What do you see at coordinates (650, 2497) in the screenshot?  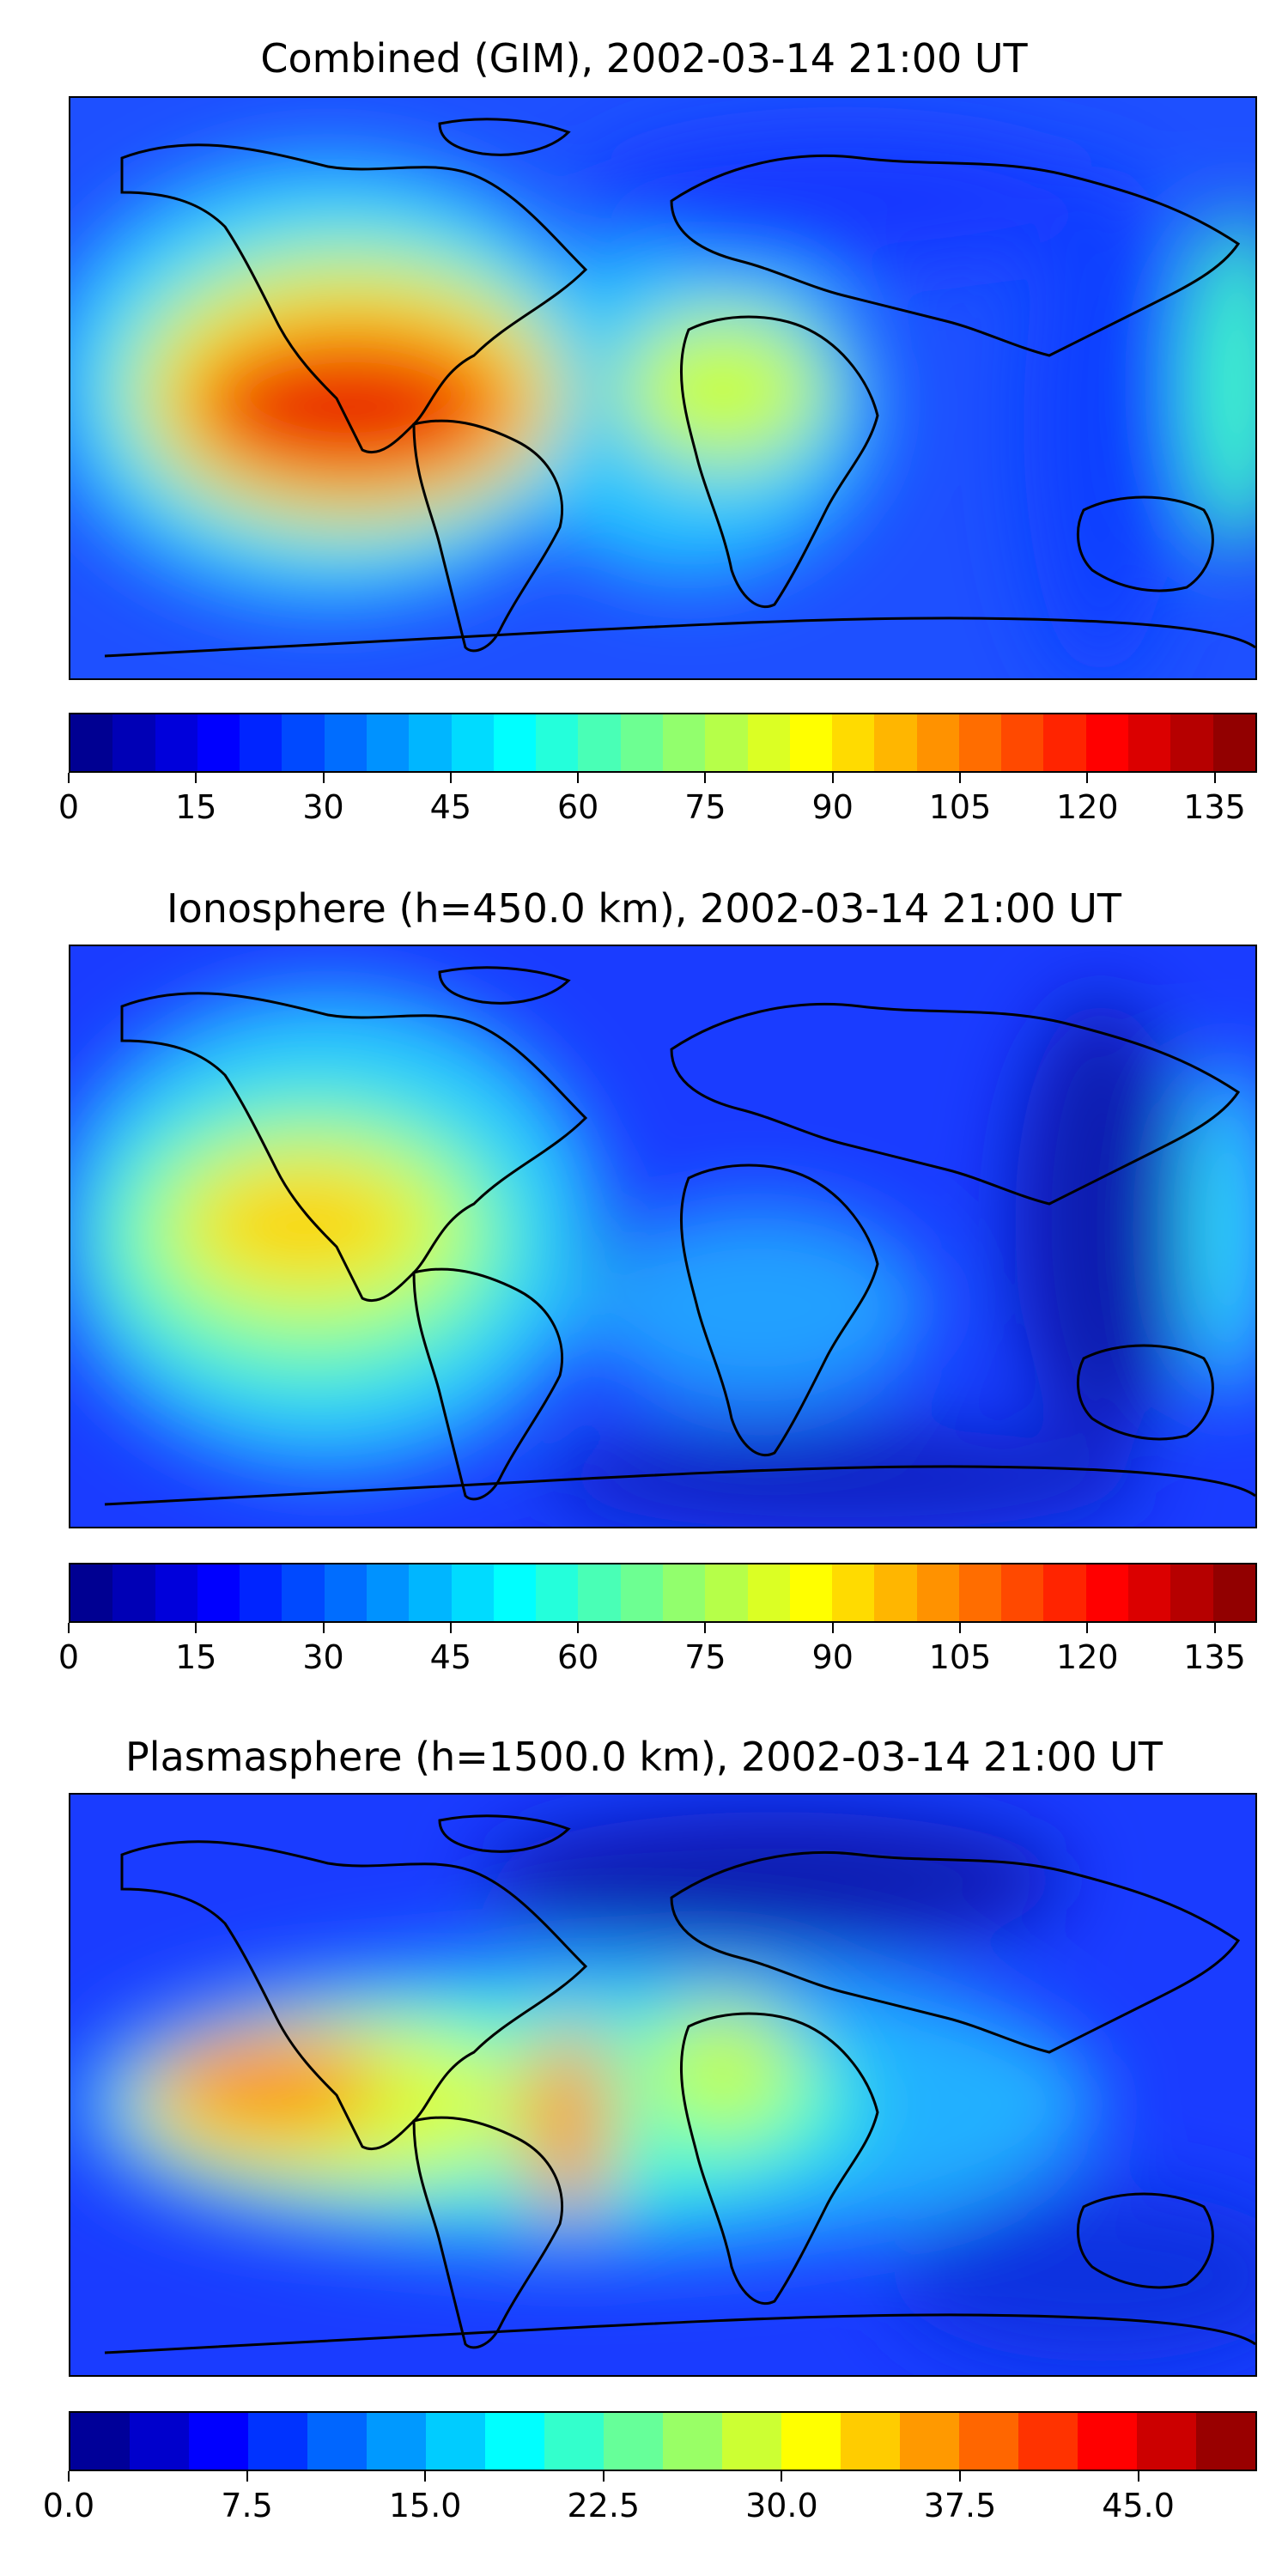 I see `colorbar-ticks: 0.0 7.5 15.0 22.5 30.0 37.5 45.0` at bounding box center [650, 2497].